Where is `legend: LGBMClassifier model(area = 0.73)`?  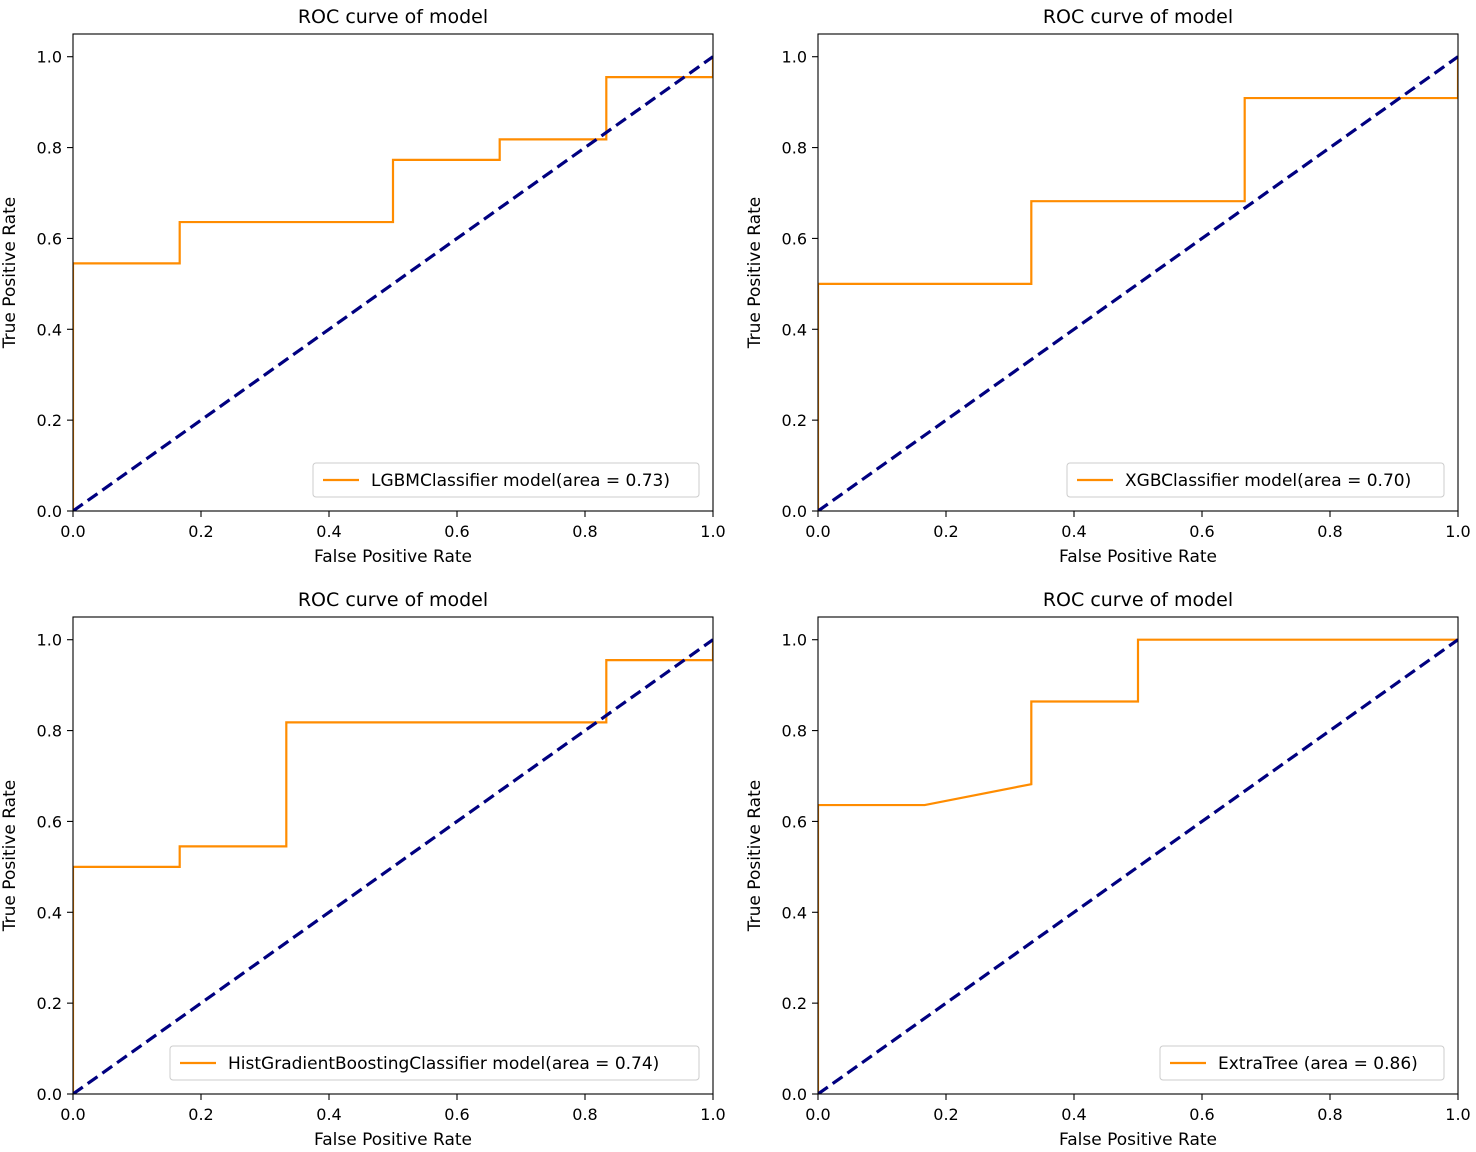
legend: LGBMClassifier model(area = 0.73) is located at coordinates (506, 480).